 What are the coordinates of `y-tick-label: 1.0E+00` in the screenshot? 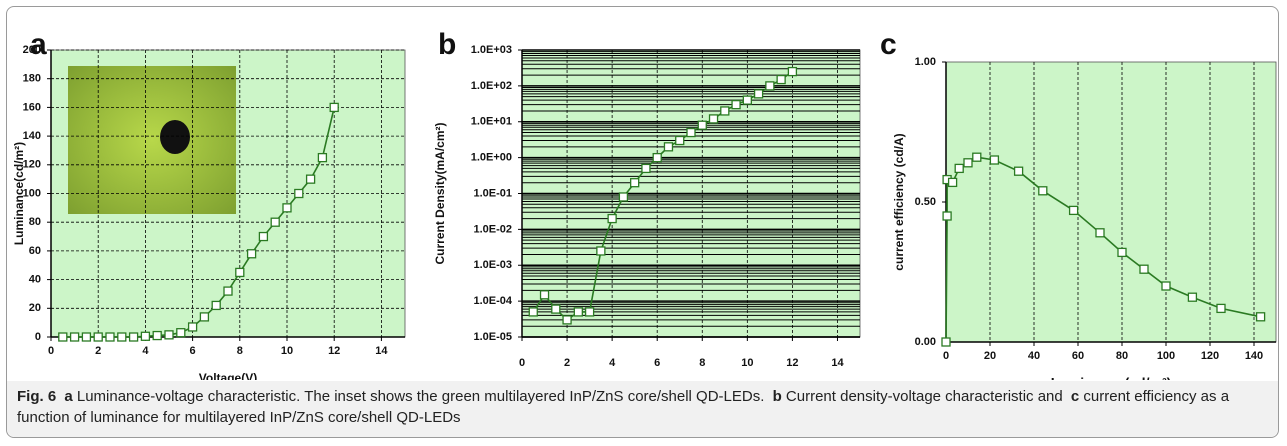 It's located at (491, 158).